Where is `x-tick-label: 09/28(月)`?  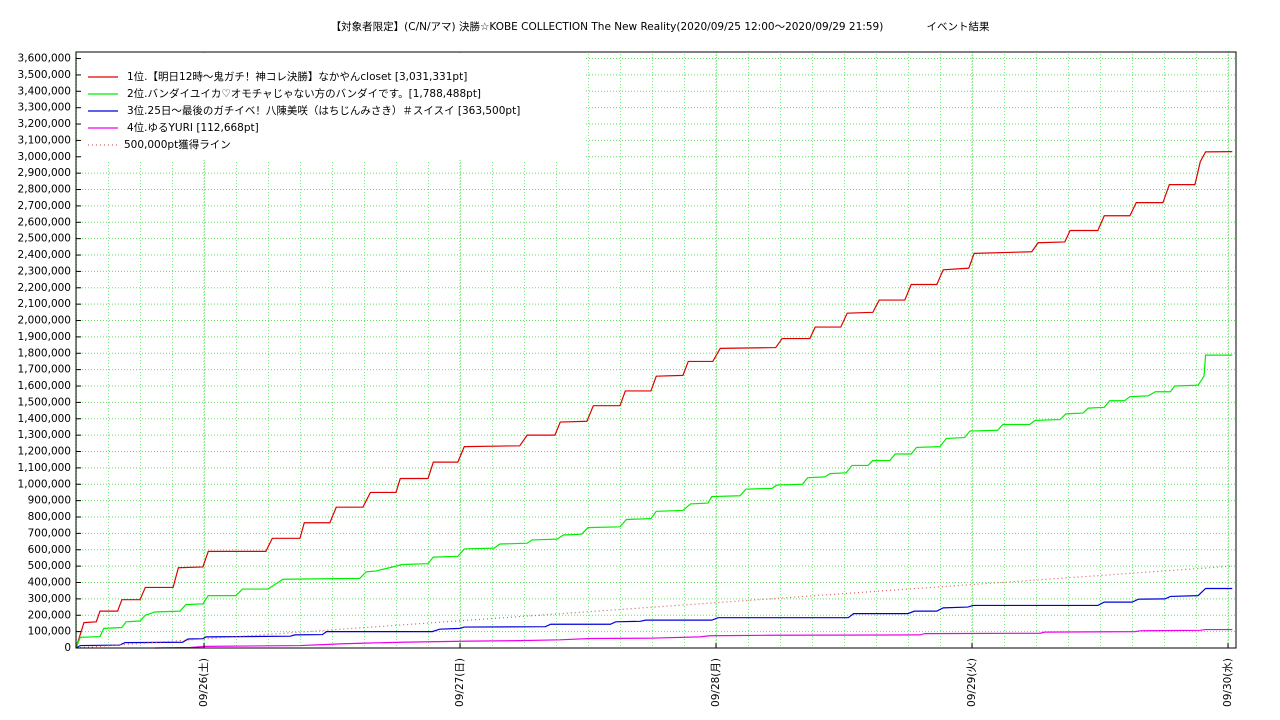
x-tick-label: 09/28(月) is located at coordinates (716, 682).